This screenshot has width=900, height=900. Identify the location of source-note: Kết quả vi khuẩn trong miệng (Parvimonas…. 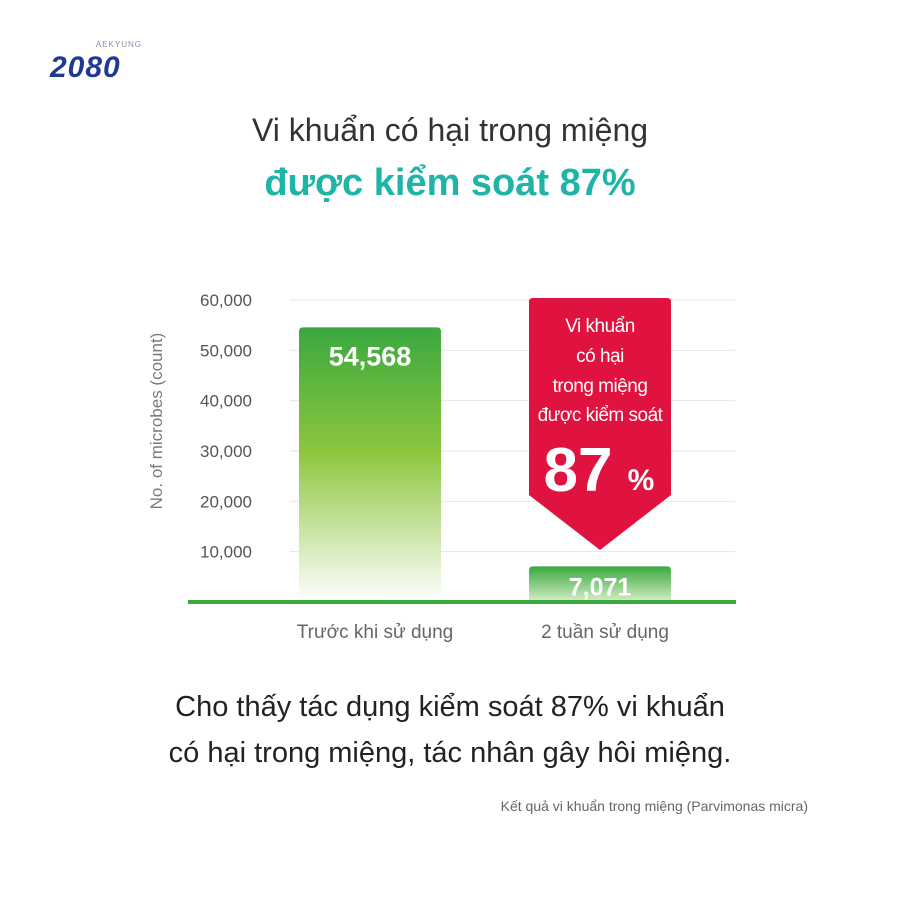
(654, 806).